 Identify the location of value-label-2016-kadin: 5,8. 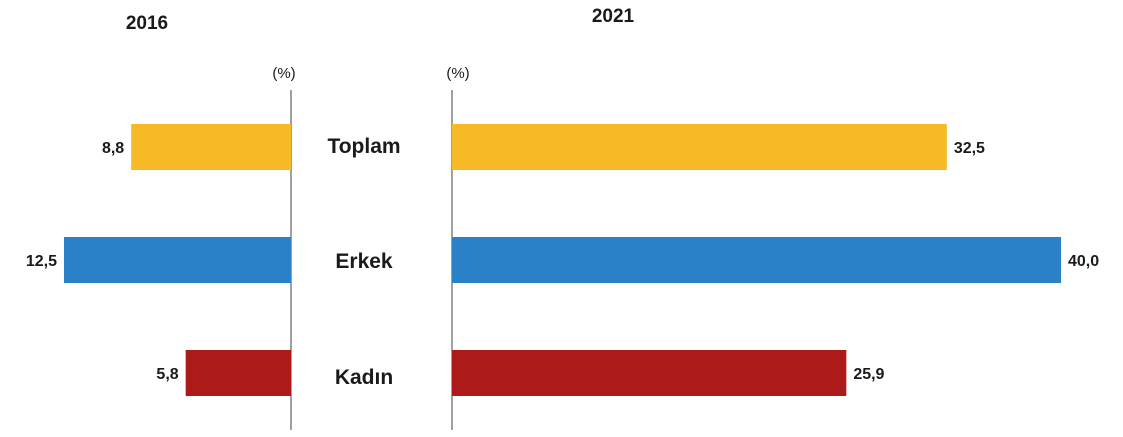
(167, 374).